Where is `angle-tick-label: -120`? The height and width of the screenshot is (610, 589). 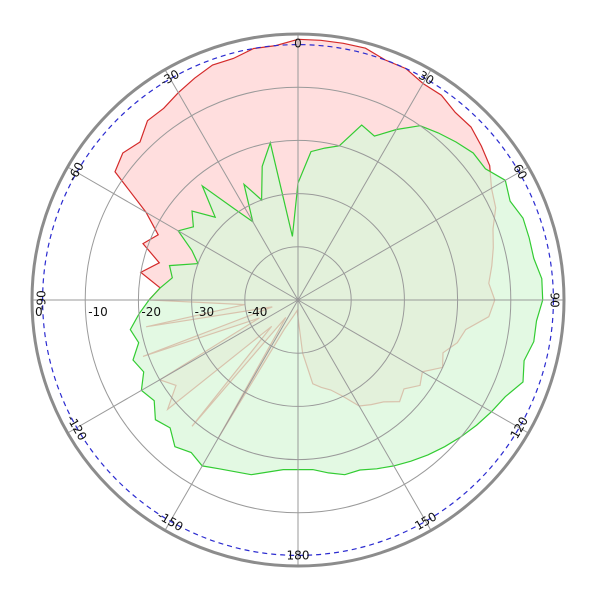 angle-tick-label: -120 is located at coordinates (77, 427).